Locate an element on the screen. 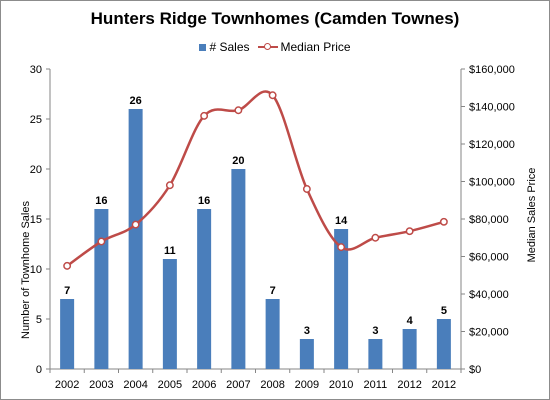 This screenshot has width=550, height=400. bar-data-label: 20 is located at coordinates (238, 161).